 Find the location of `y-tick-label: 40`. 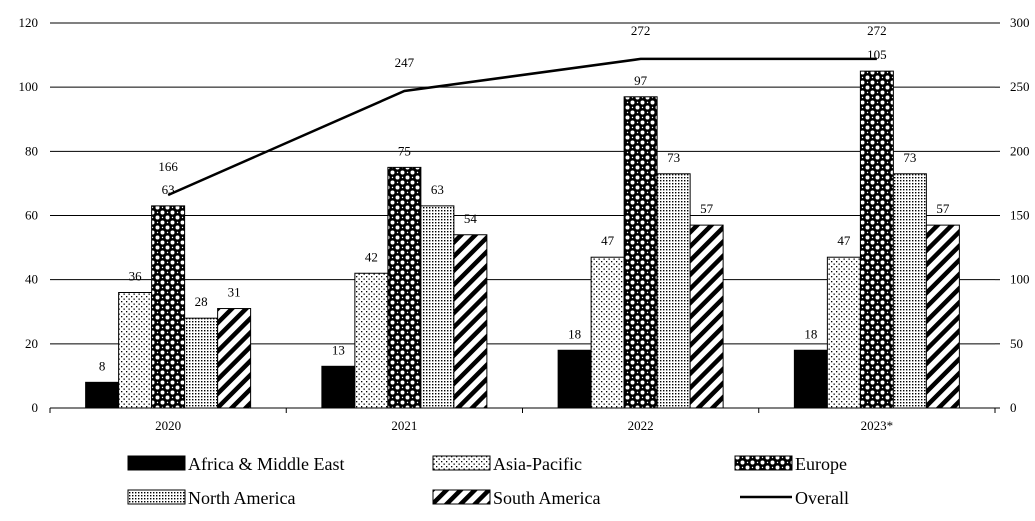

y-tick-label: 40 is located at coordinates (31, 279).